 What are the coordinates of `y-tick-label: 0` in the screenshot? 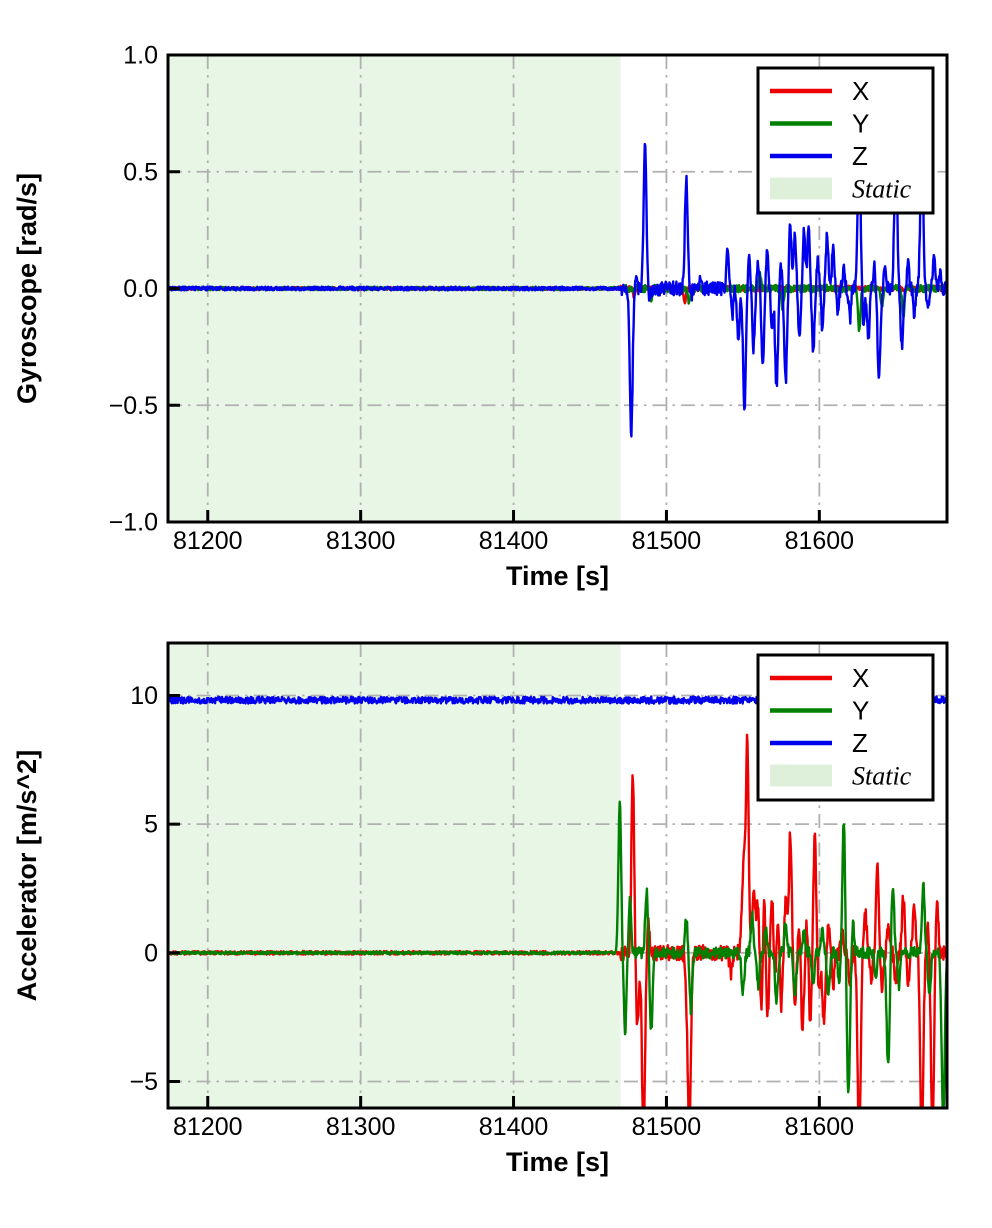 It's located at (151, 953).